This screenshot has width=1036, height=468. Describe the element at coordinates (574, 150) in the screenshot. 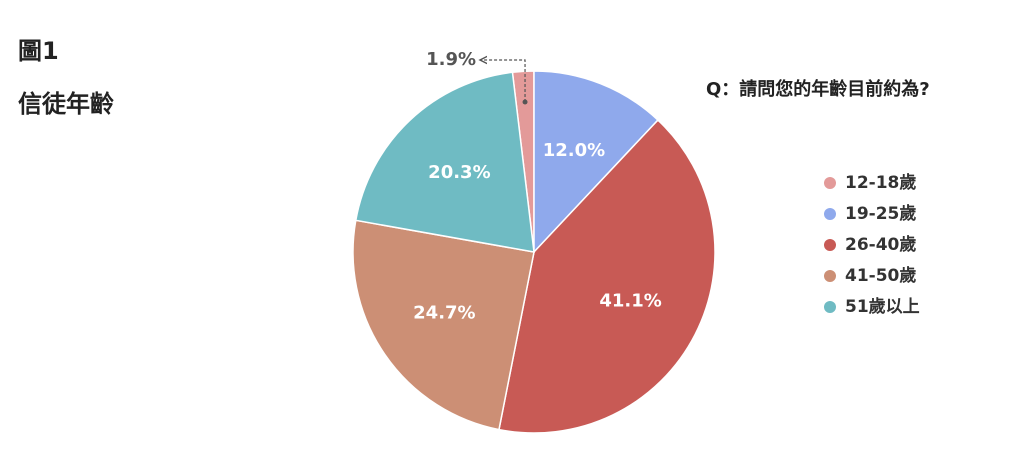

I see `data-label: 12.0%` at that location.